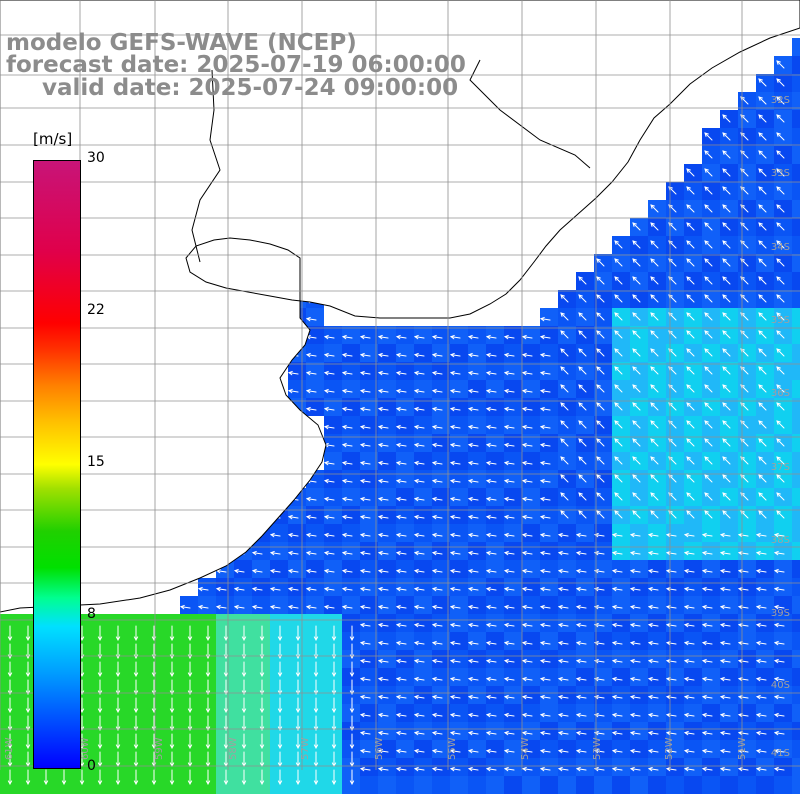  I want to click on colorbar-tick-22: 22, so click(96, 310).